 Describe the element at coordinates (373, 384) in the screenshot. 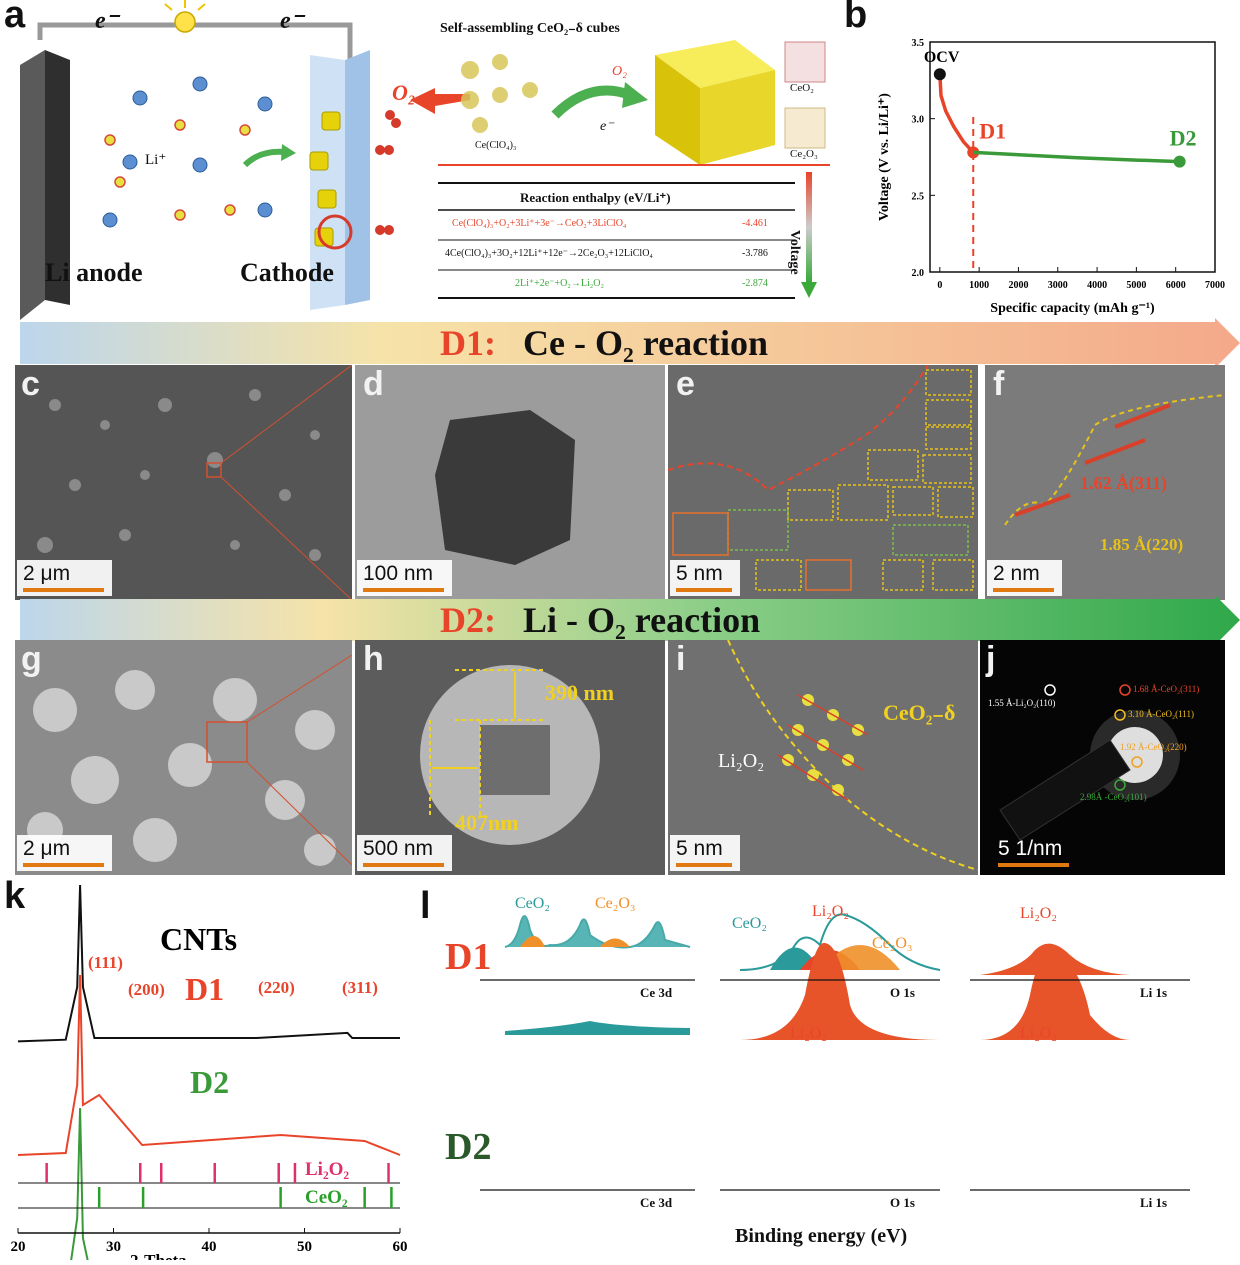

I see `panel-d-label: d` at that location.